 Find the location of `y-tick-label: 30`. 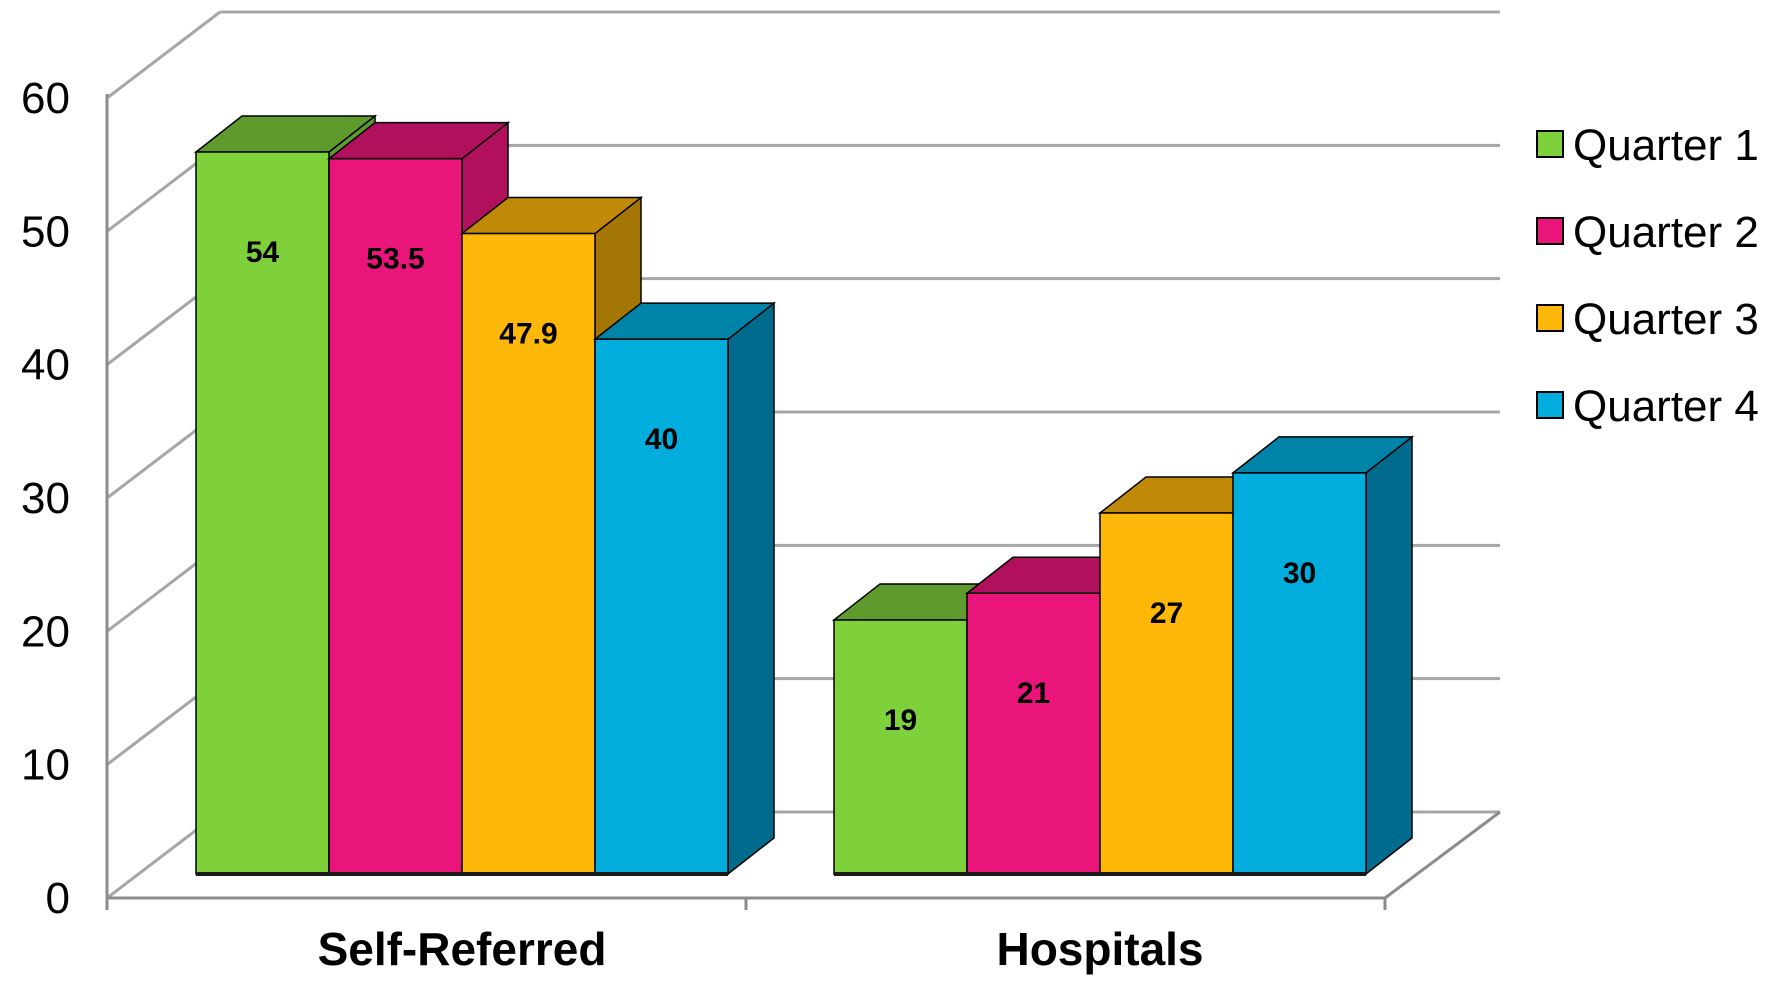

y-tick-label: 30 is located at coordinates (45, 498).